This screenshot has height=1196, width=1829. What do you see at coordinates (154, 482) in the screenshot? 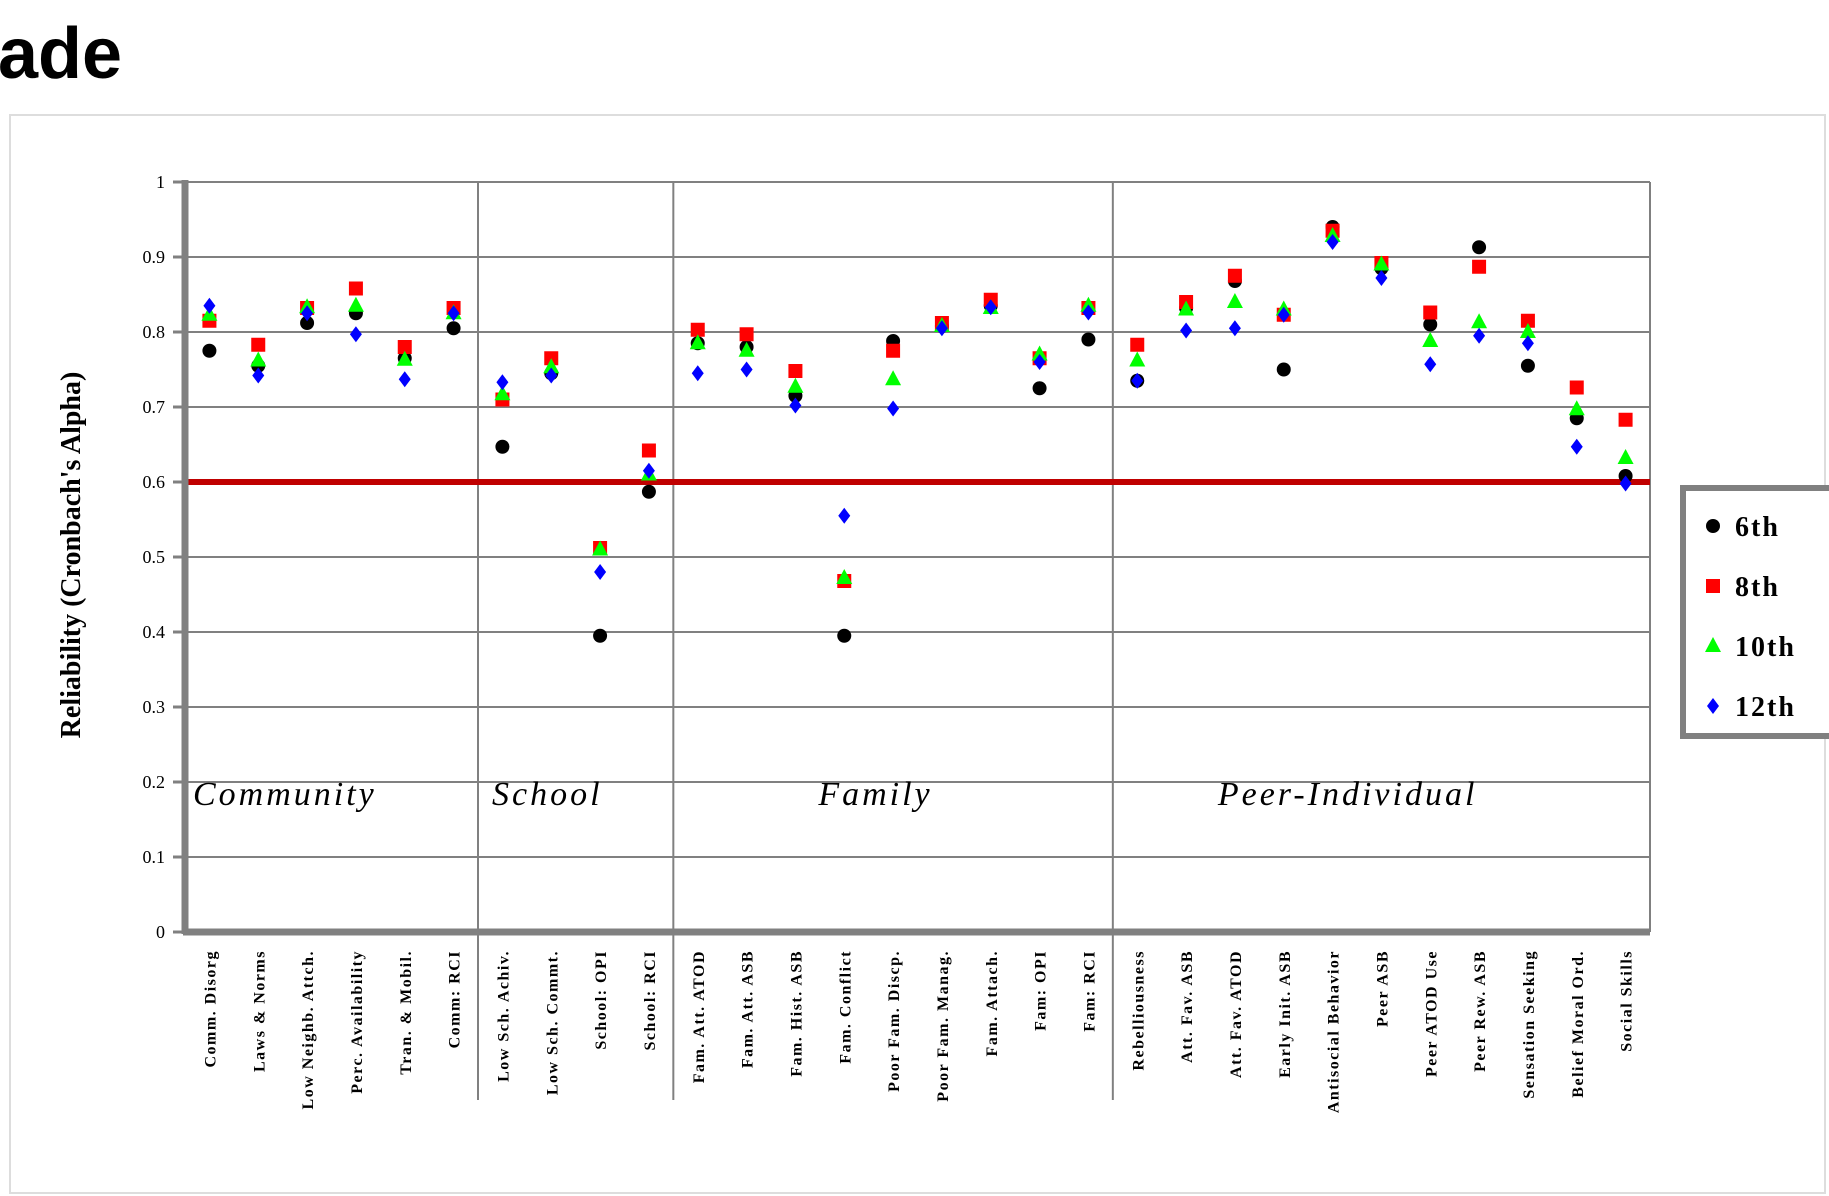
I see `y-tick-label: 0.6` at bounding box center [154, 482].